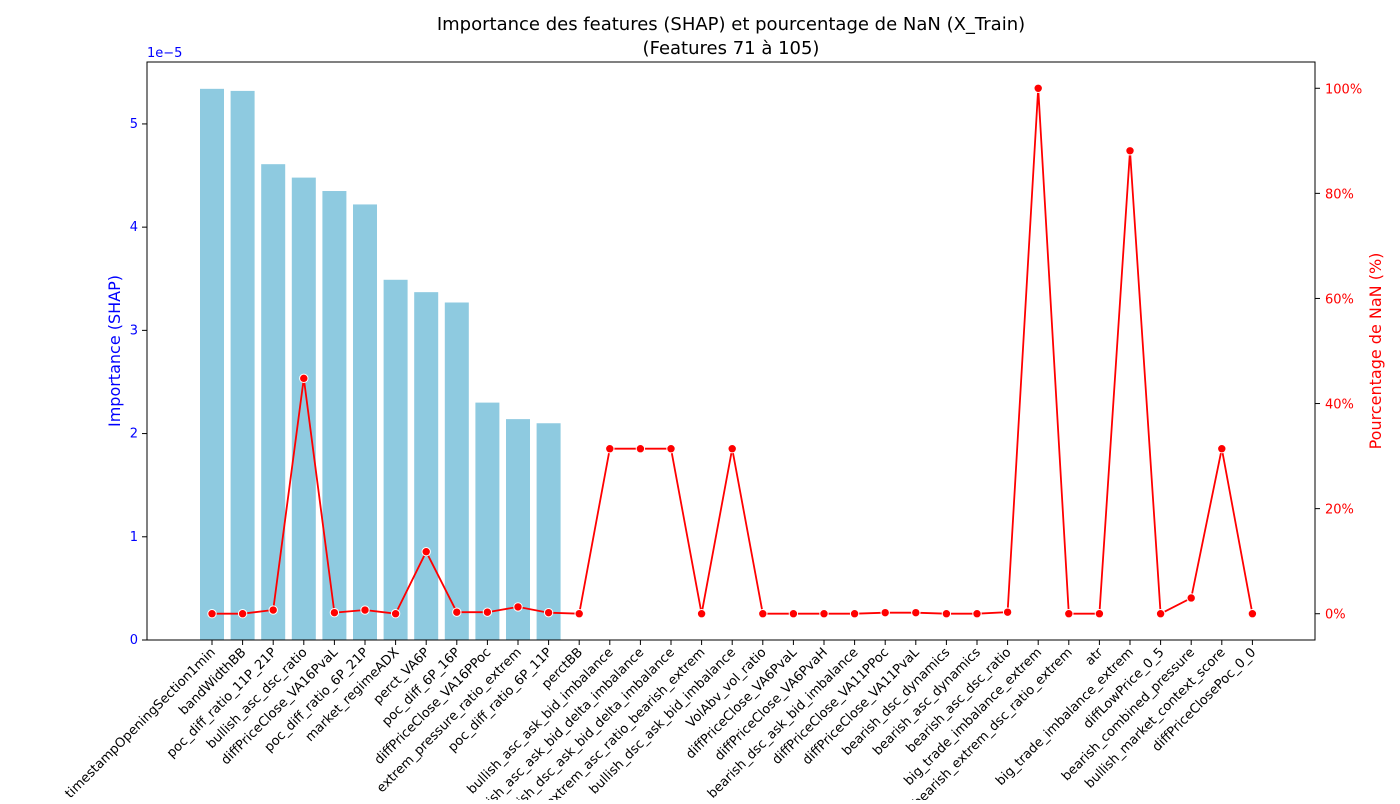 This screenshot has width=1400, height=804. I want to click on left-tick-label: 2, so click(134, 434).